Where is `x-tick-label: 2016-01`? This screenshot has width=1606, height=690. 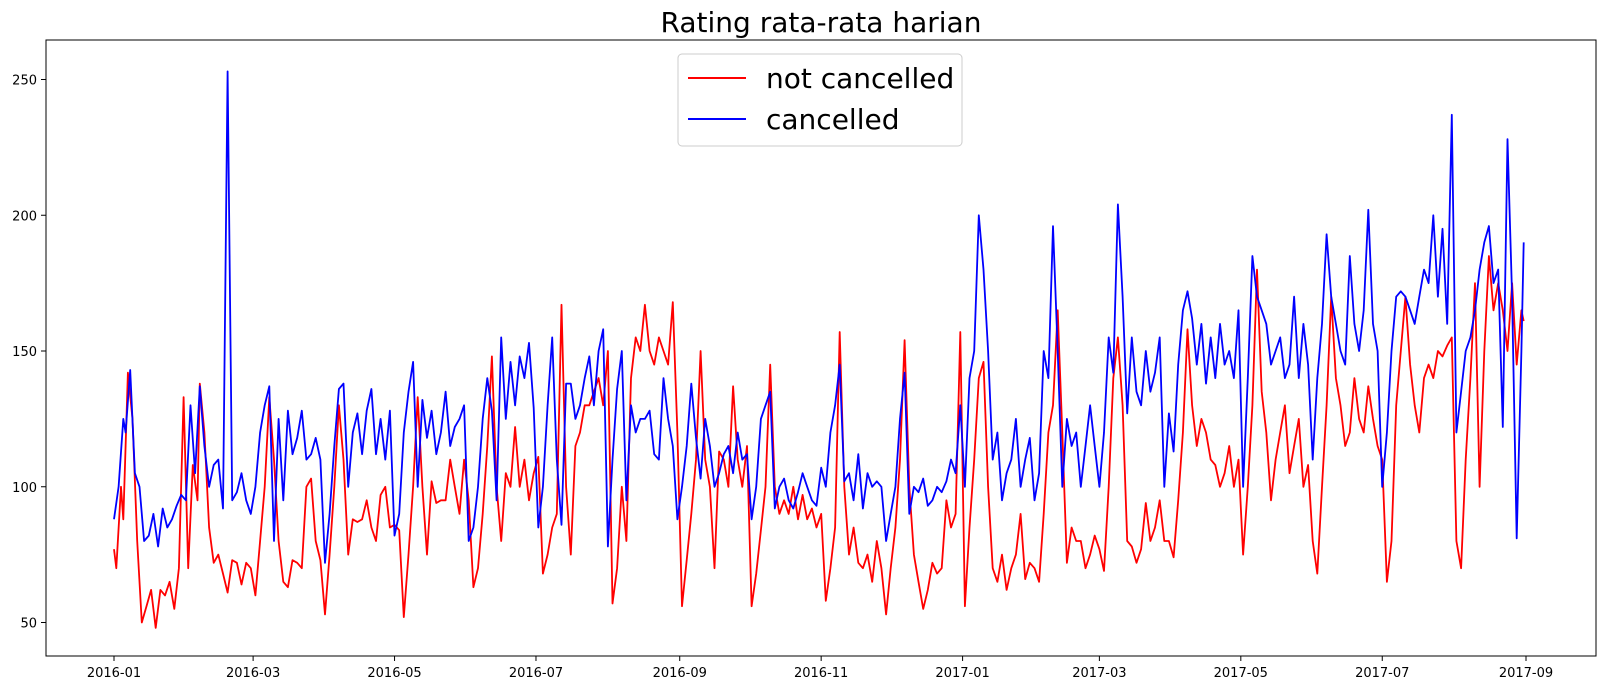
x-tick-label: 2016-01 is located at coordinates (114, 673).